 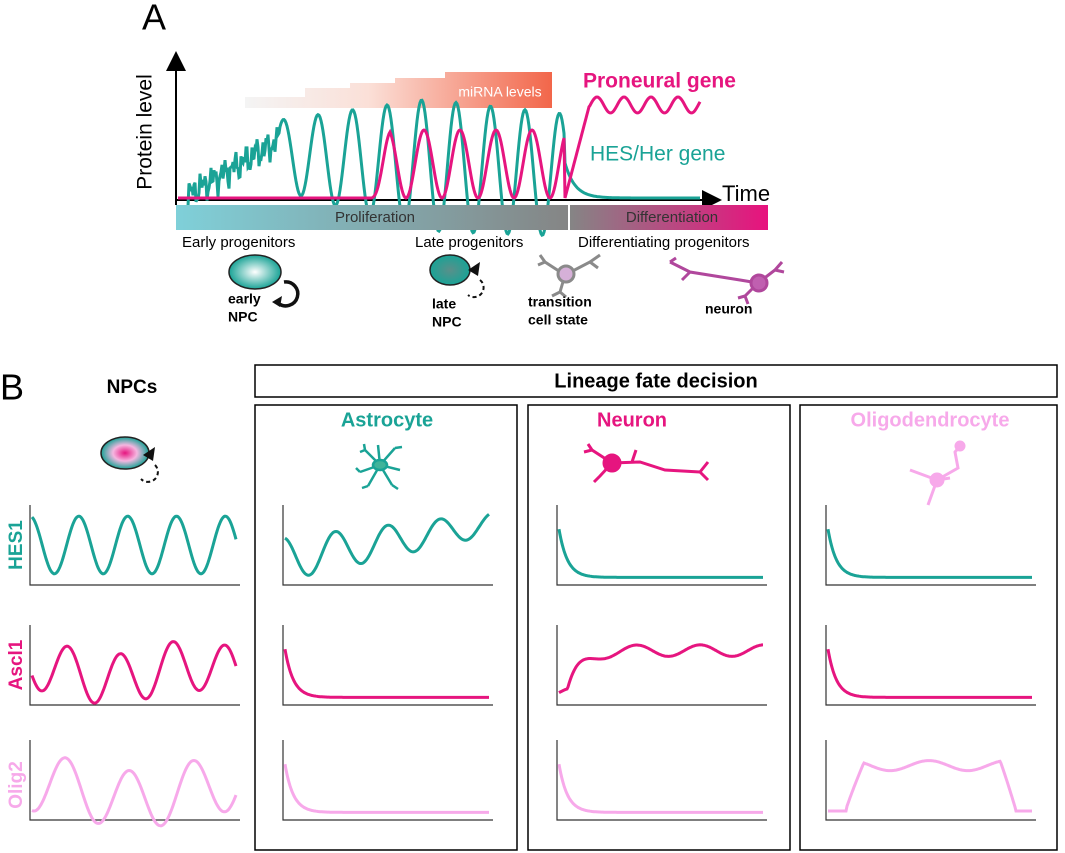 I want to click on npc-icon, so click(x=129, y=459).